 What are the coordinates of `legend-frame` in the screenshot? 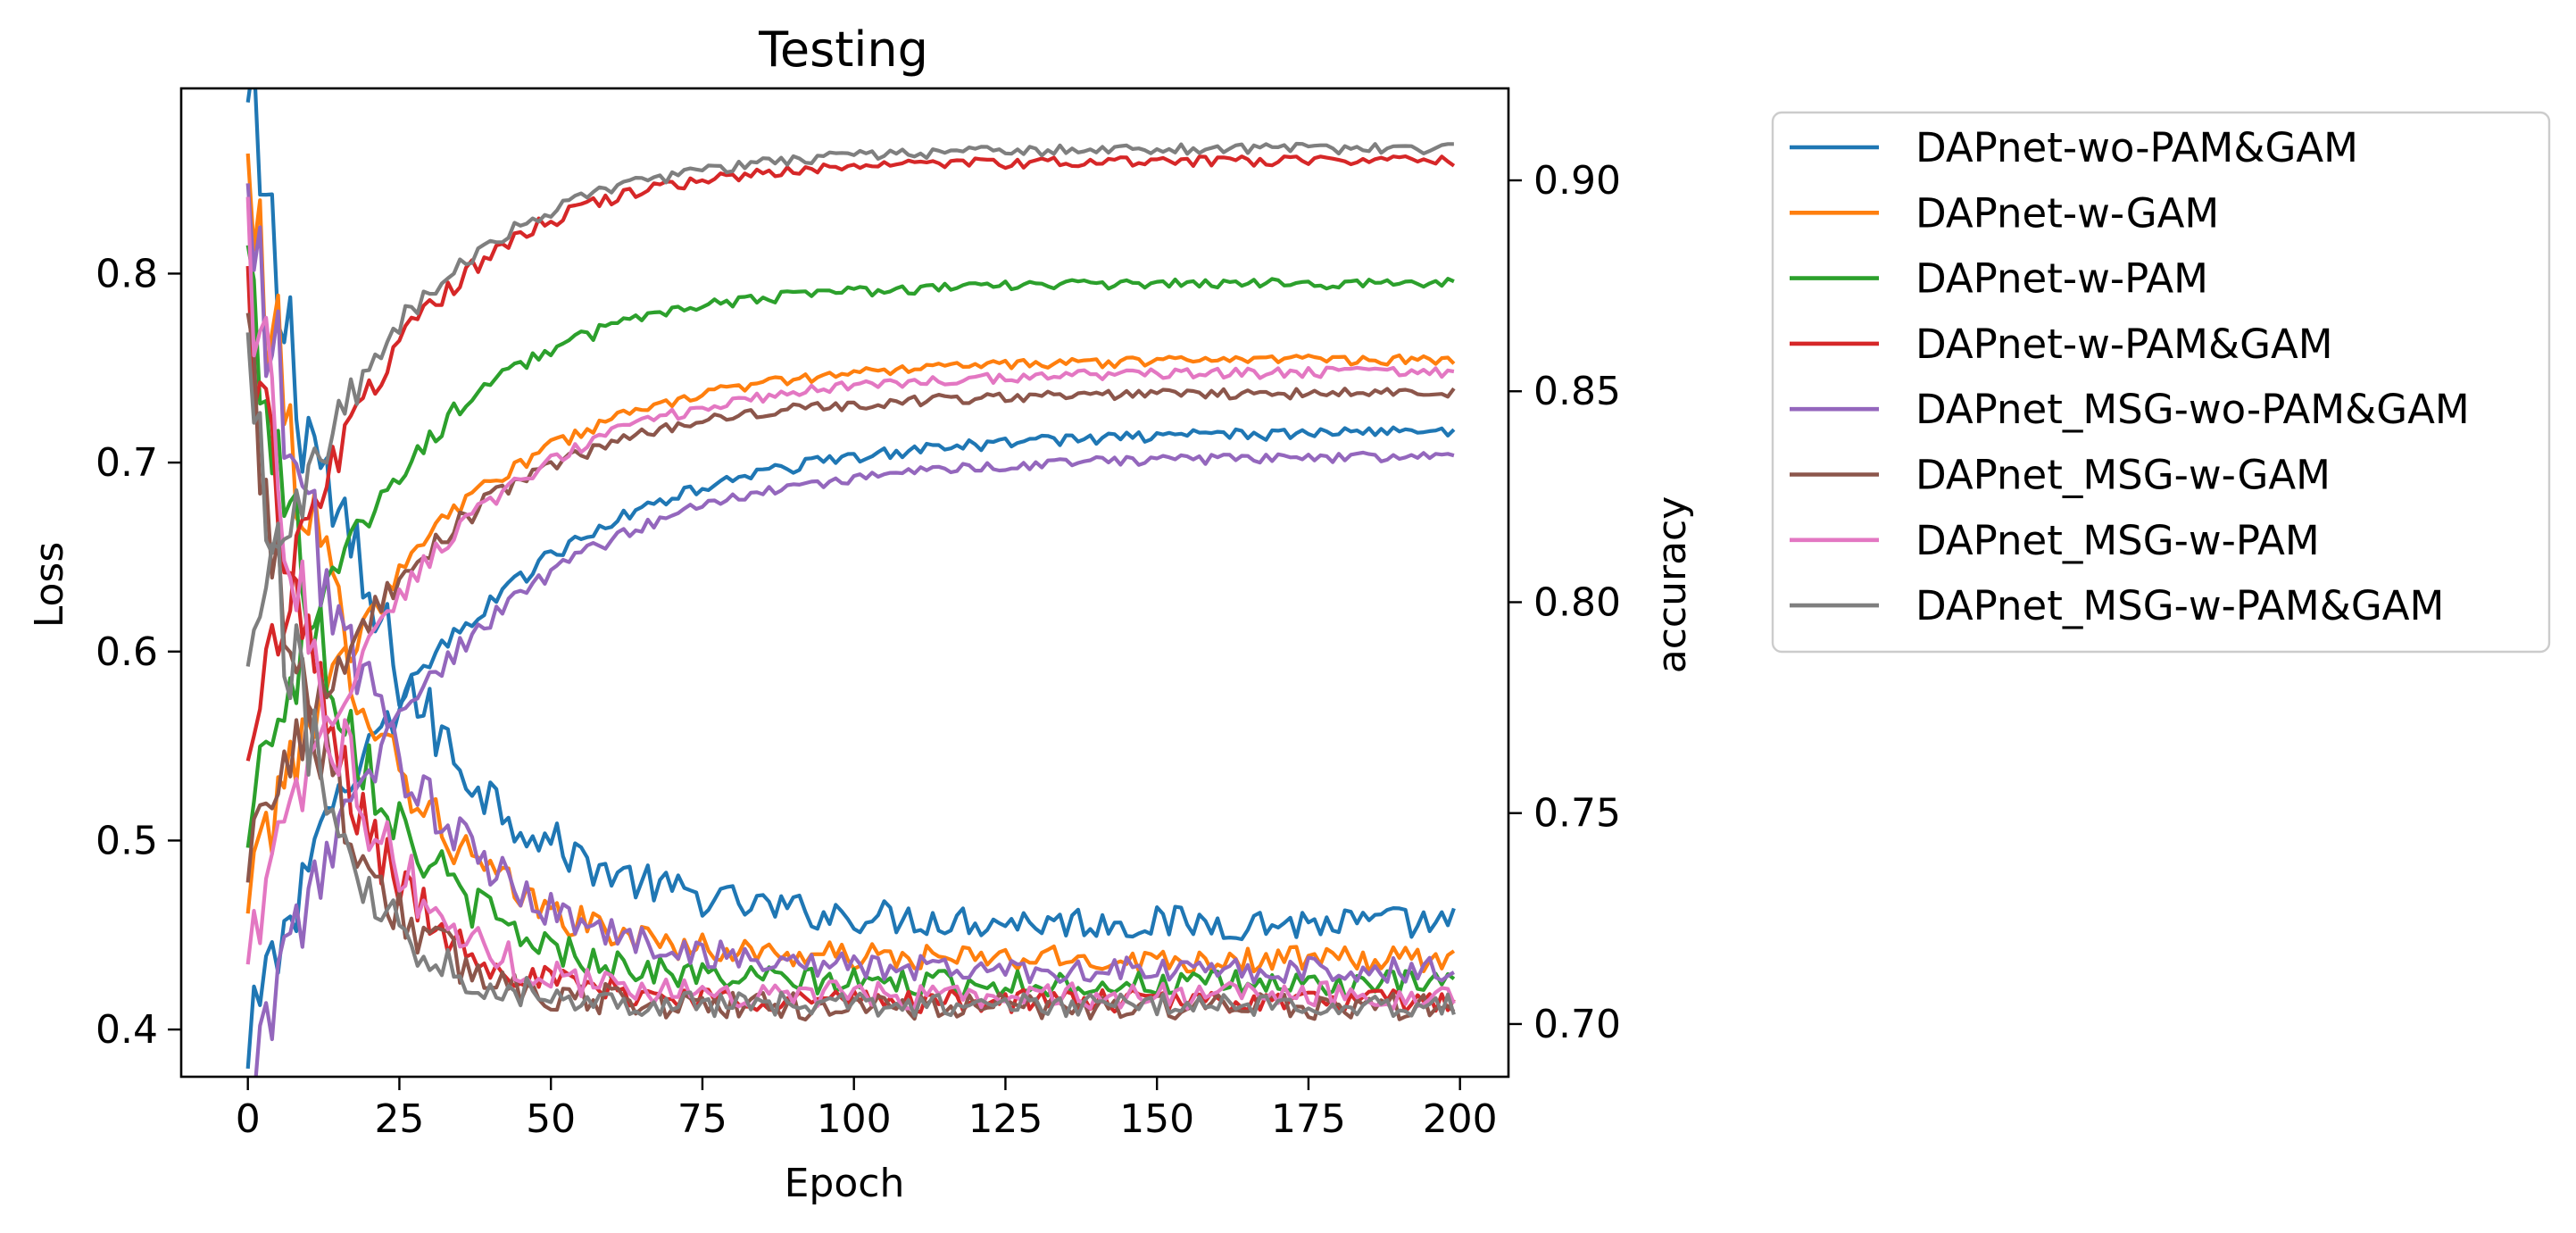 It's located at (2161, 382).